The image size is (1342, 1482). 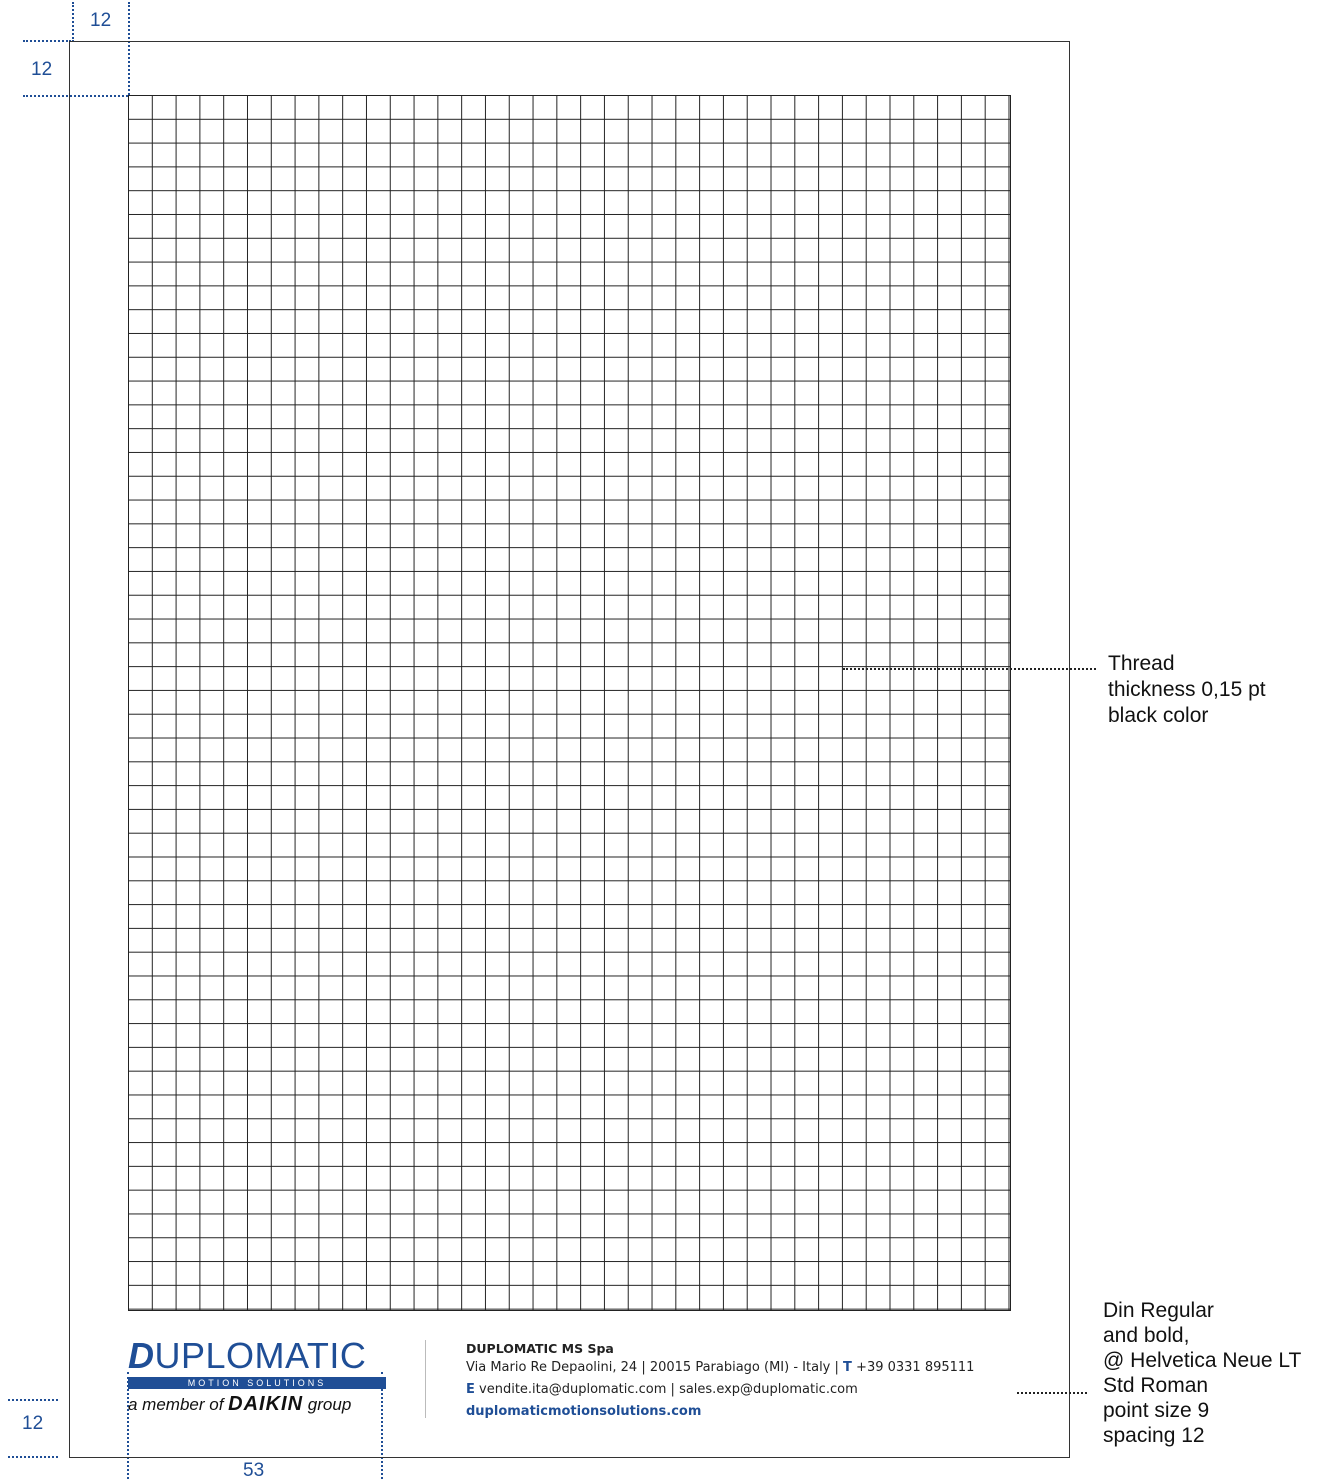 I want to click on logo-member-line: a member of DAIKIN group, so click(x=259, y=1404).